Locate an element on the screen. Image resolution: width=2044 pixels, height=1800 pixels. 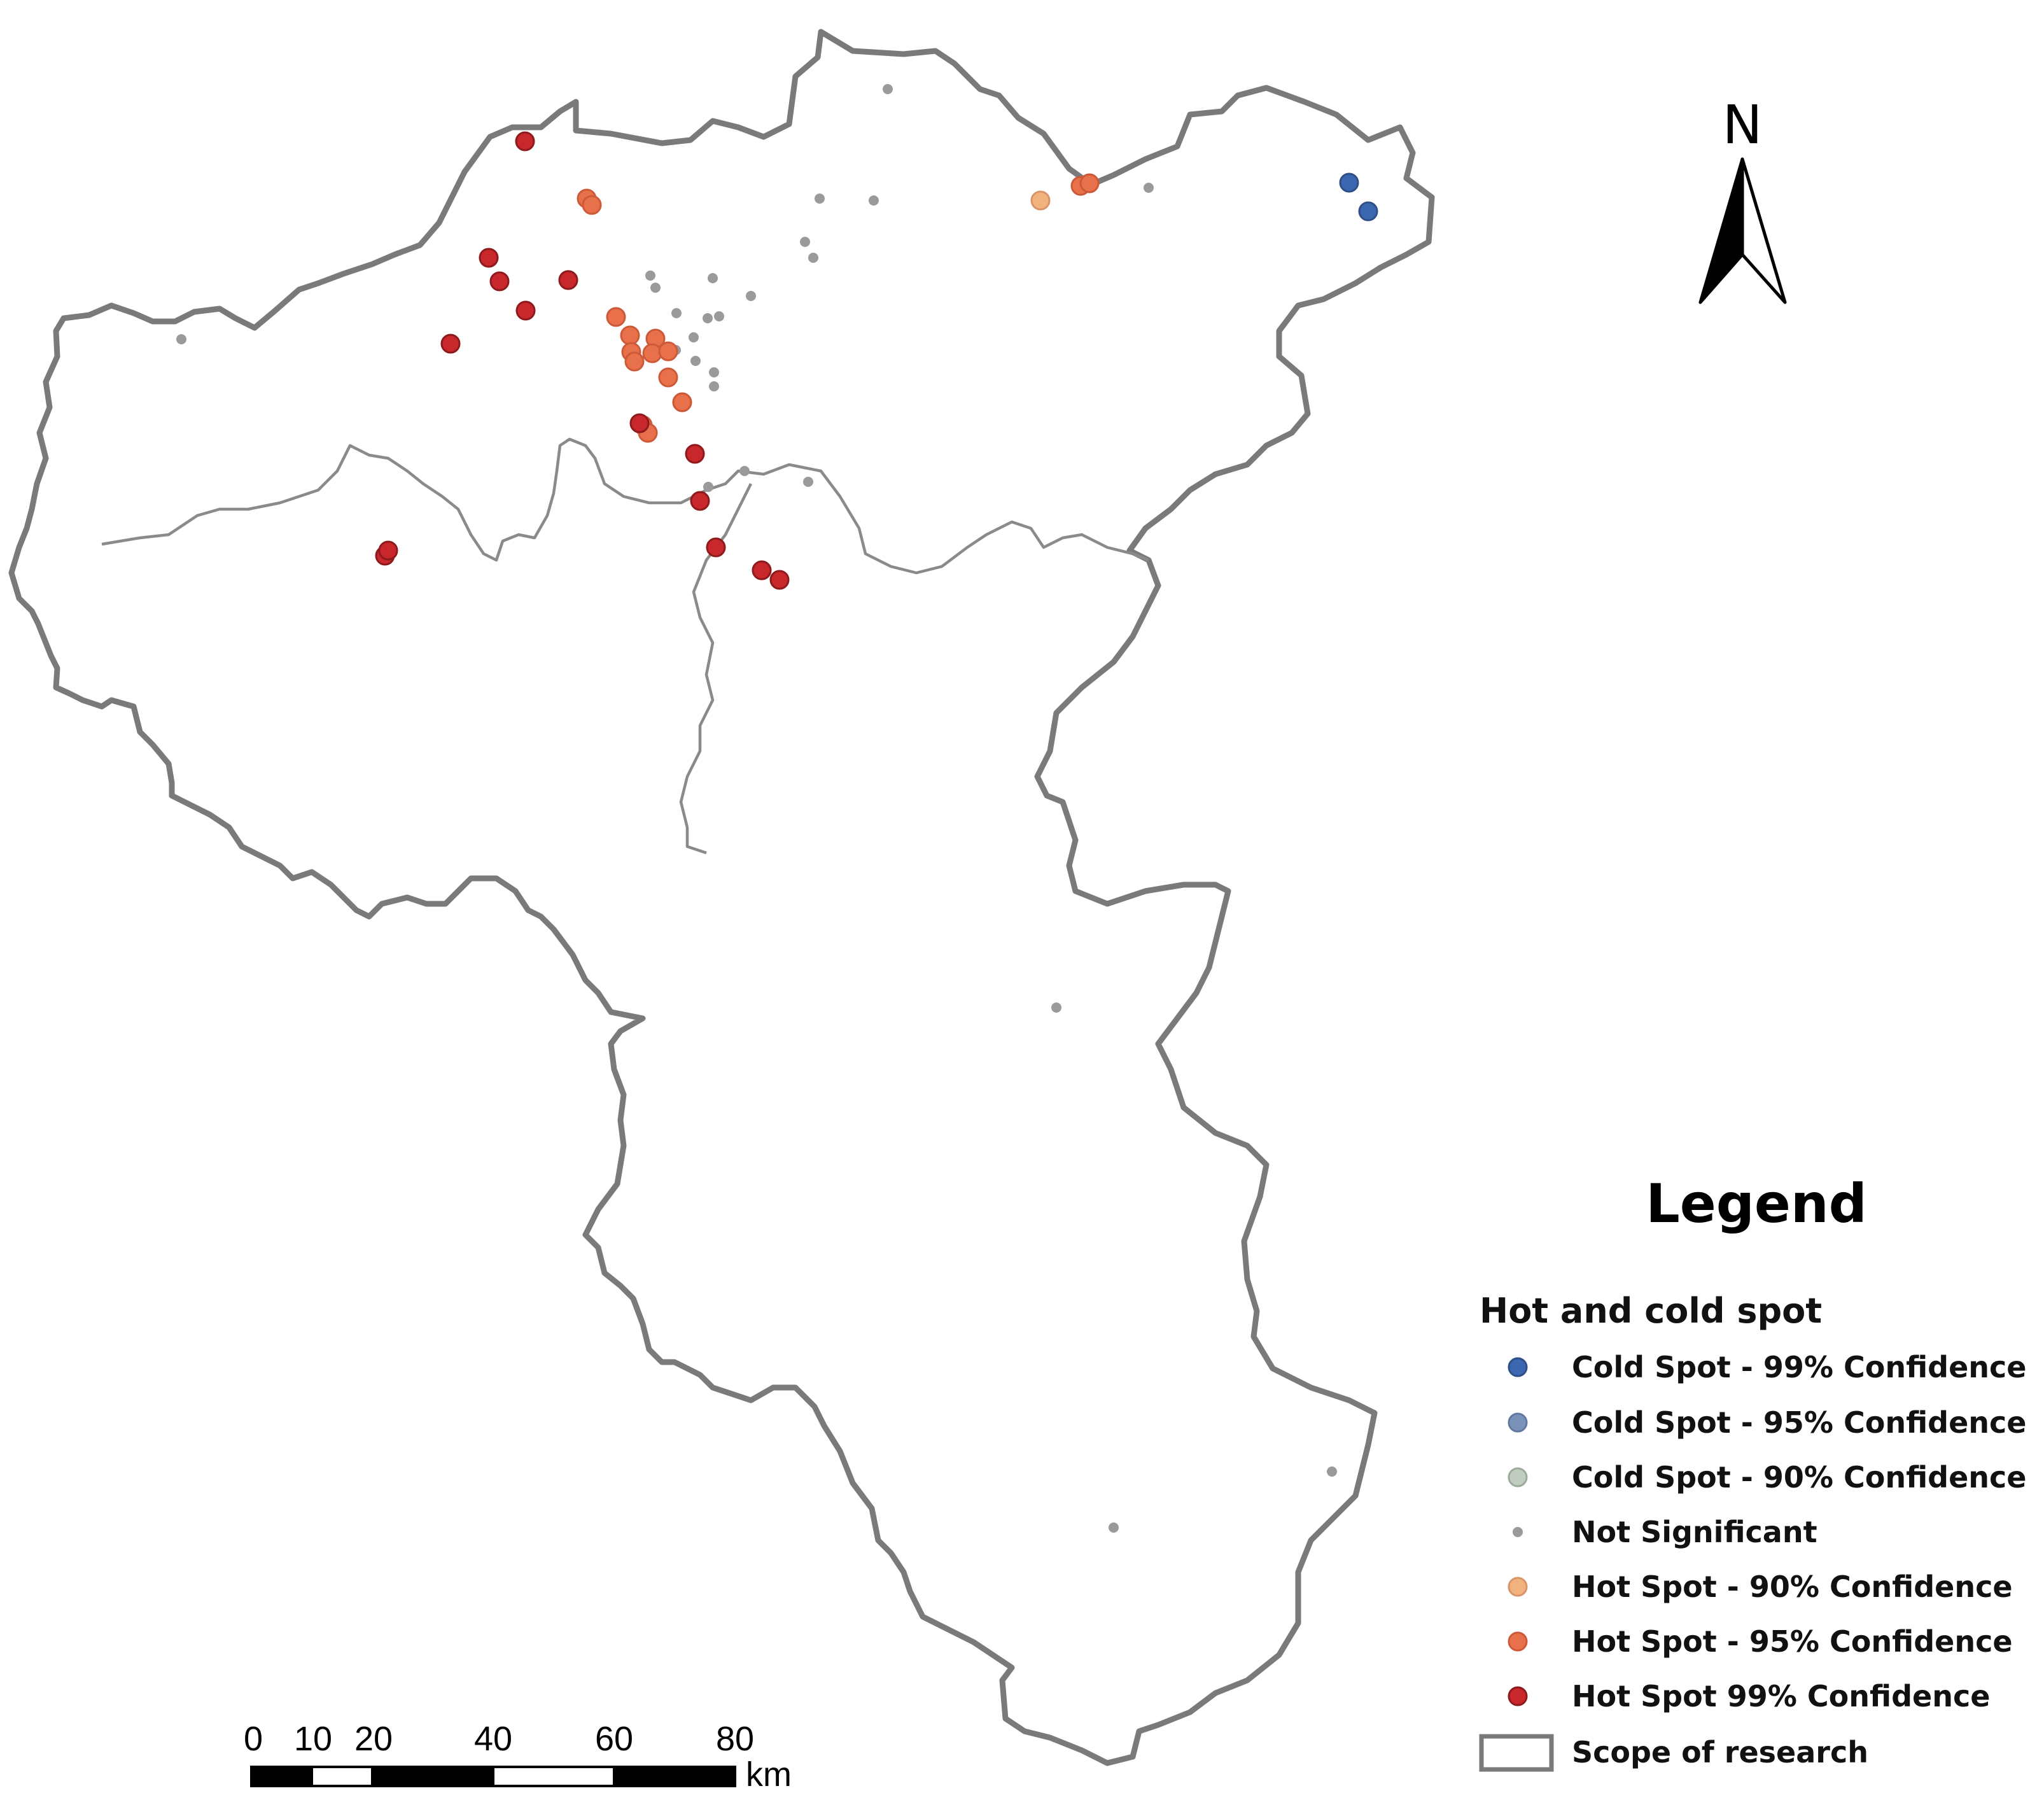
legend-label-not-significant: Not Significant is located at coordinates (1694, 1532).